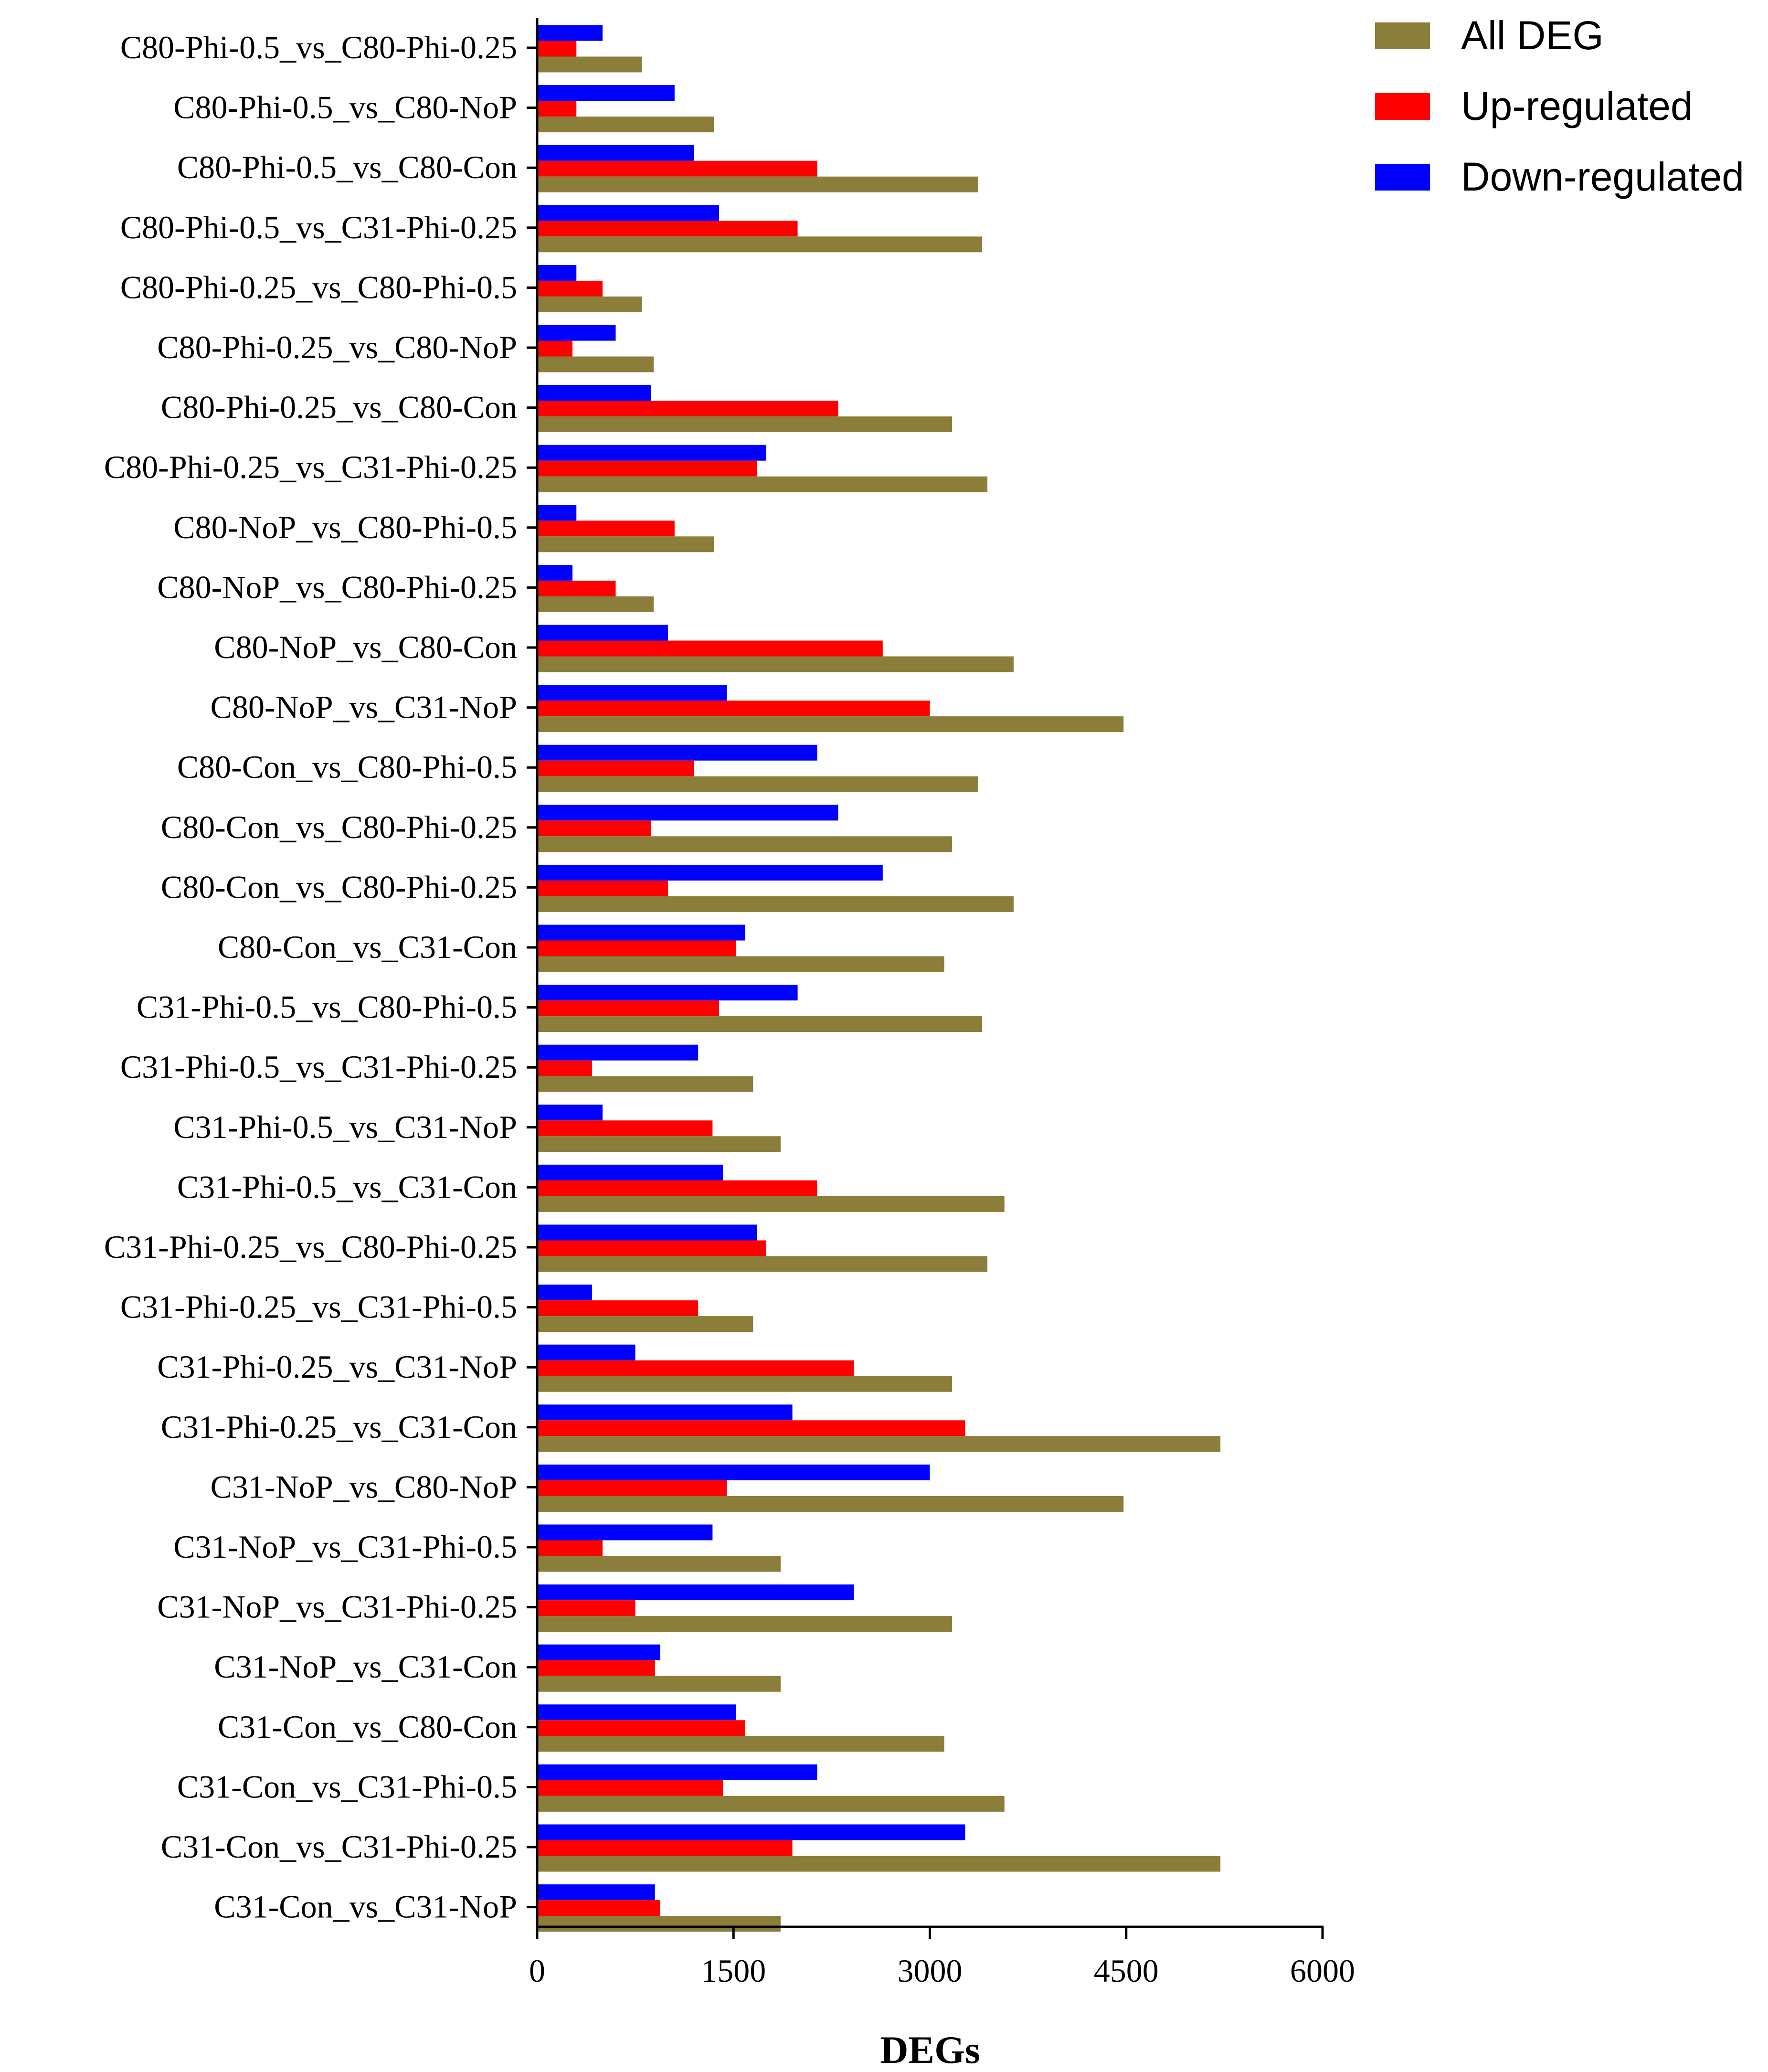  I want to click on category-label: C80-NoP_vs_C31-NoP, so click(364, 707).